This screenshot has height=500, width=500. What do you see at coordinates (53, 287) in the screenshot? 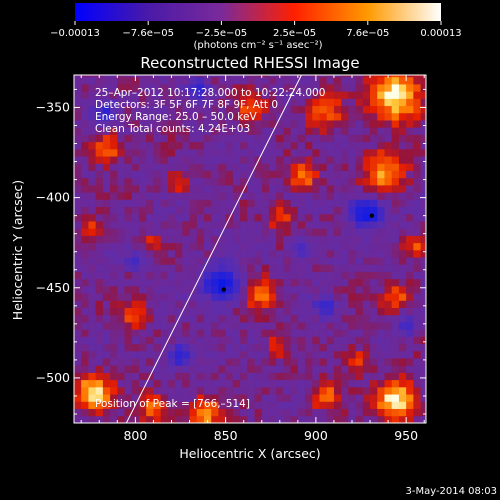
I see `y-tick-label: −450` at bounding box center [53, 287].